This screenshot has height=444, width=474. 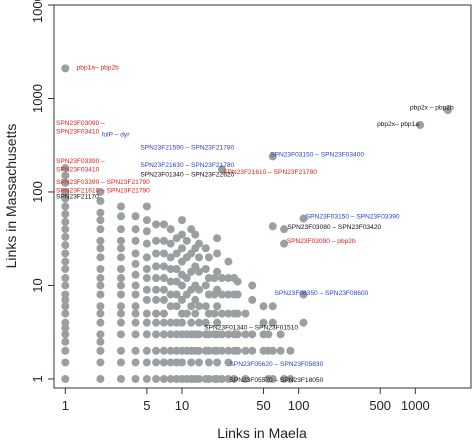 I want to click on annotation-label: SPN23F03390 – SPN23F21790, so click(x=103, y=182).